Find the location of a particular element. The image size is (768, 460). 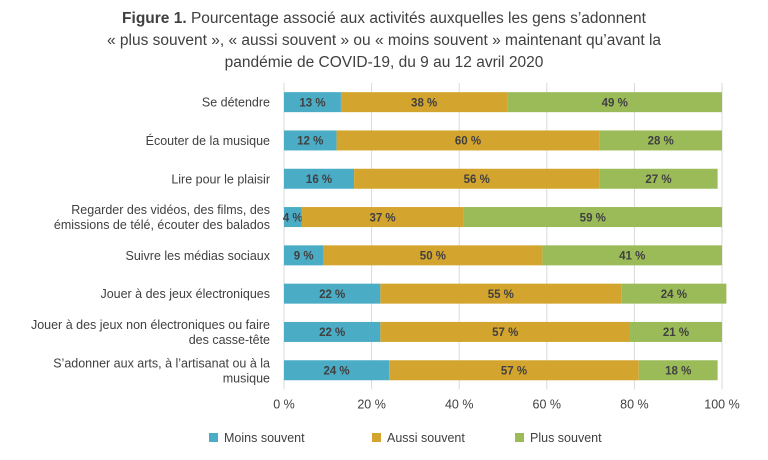

data-label: 27 % is located at coordinates (658, 180).